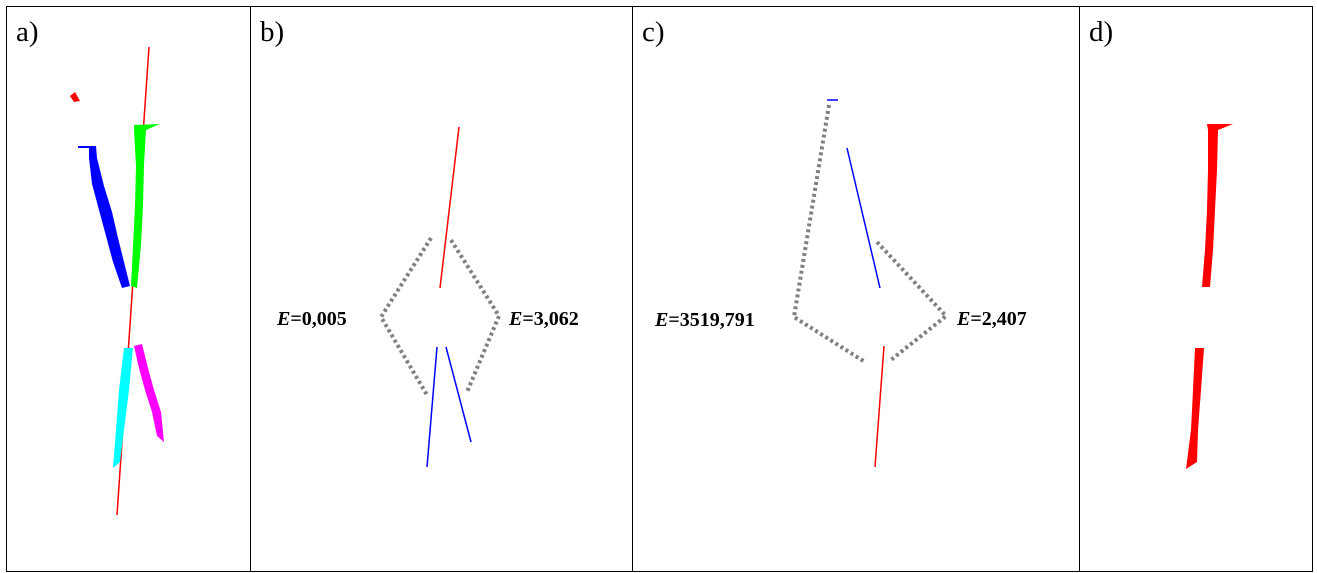 This screenshot has width=1317, height=573. Describe the element at coordinates (272, 32) in the screenshot. I see `panel-b-label: b)` at that location.